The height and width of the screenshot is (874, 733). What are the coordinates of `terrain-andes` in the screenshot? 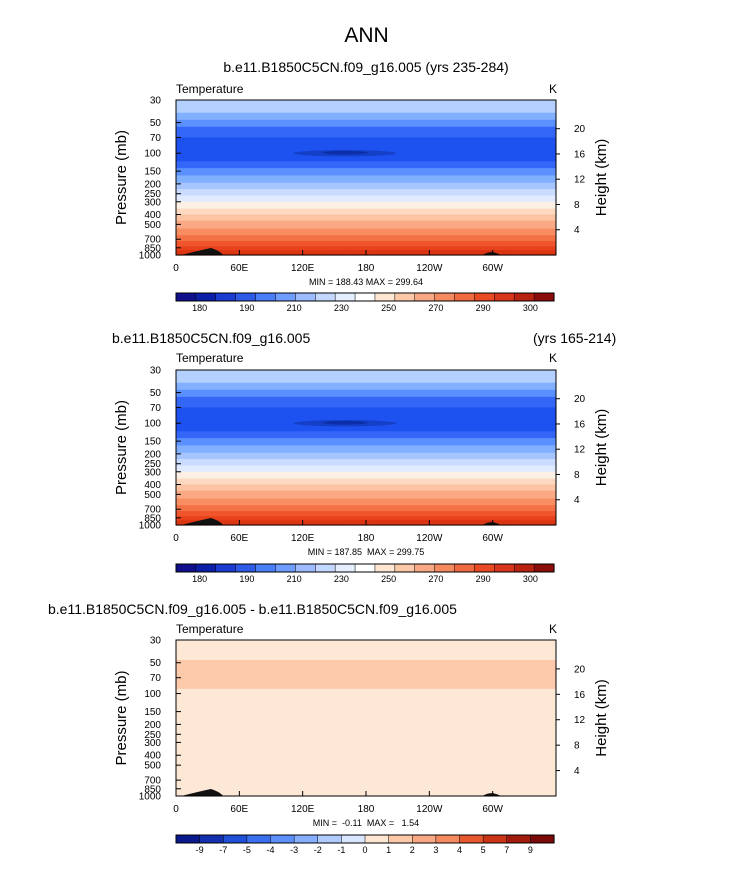 It's located at (492, 794).